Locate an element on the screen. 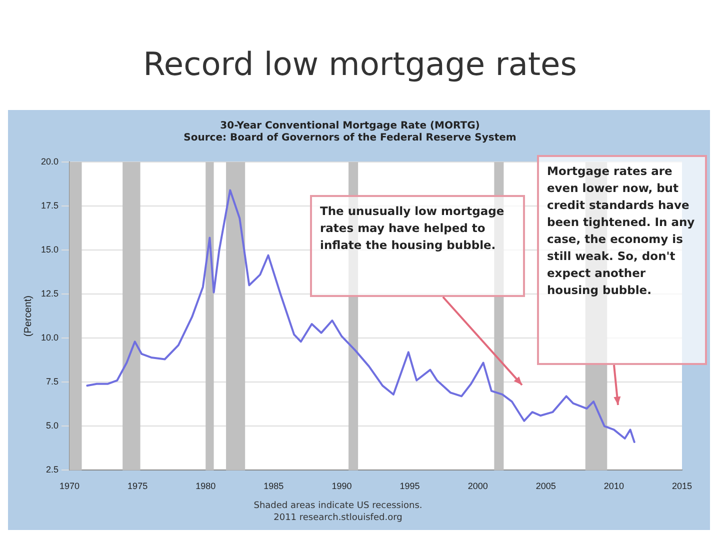  x-tick-label: 2005 is located at coordinates (546, 486).